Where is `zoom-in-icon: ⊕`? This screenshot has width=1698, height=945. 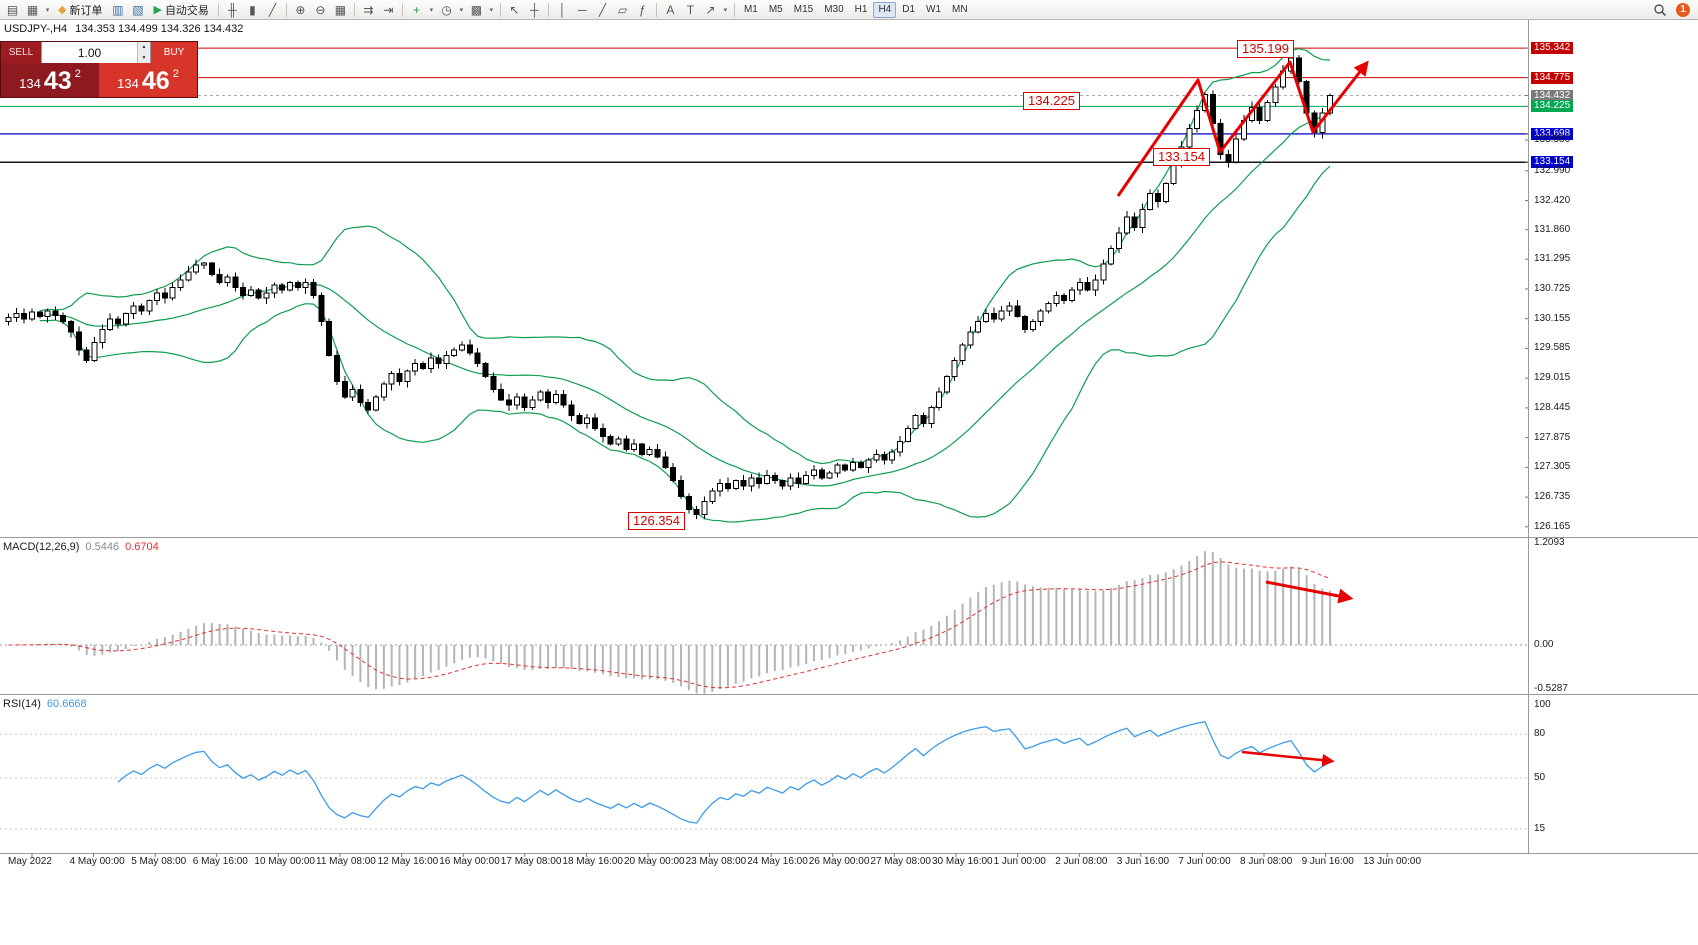 zoom-in-icon: ⊕ is located at coordinates (300, 9).